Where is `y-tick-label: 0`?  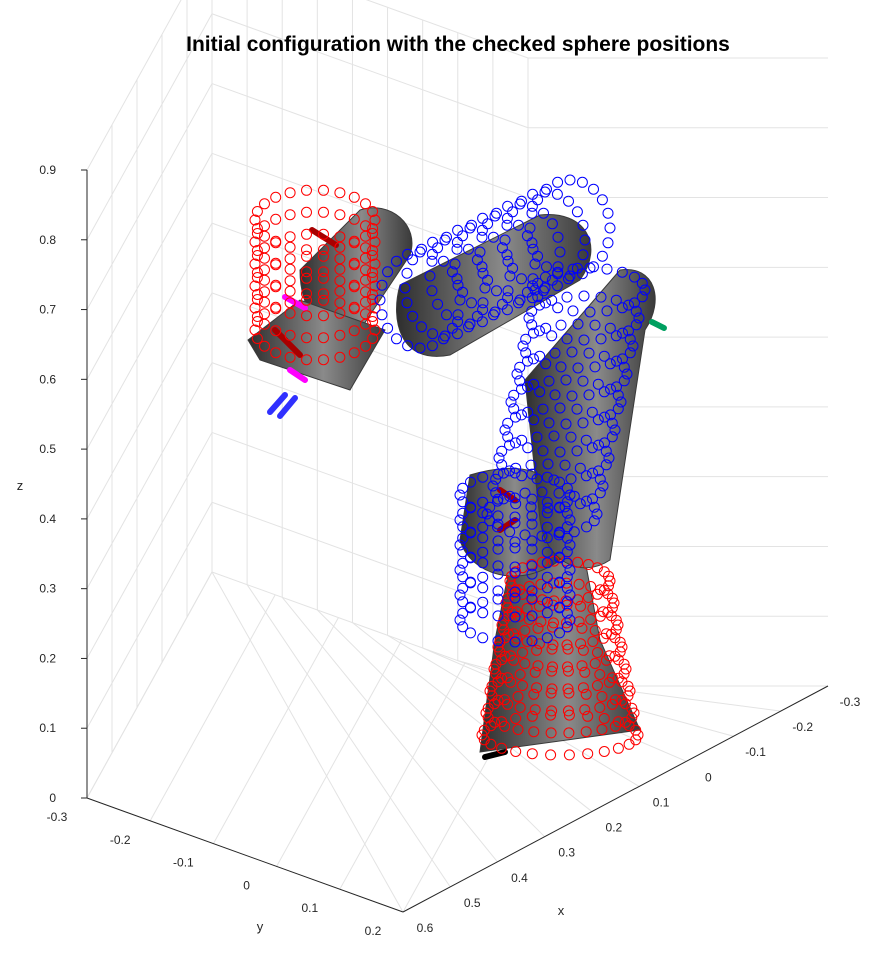 y-tick-label: 0 is located at coordinates (246, 885).